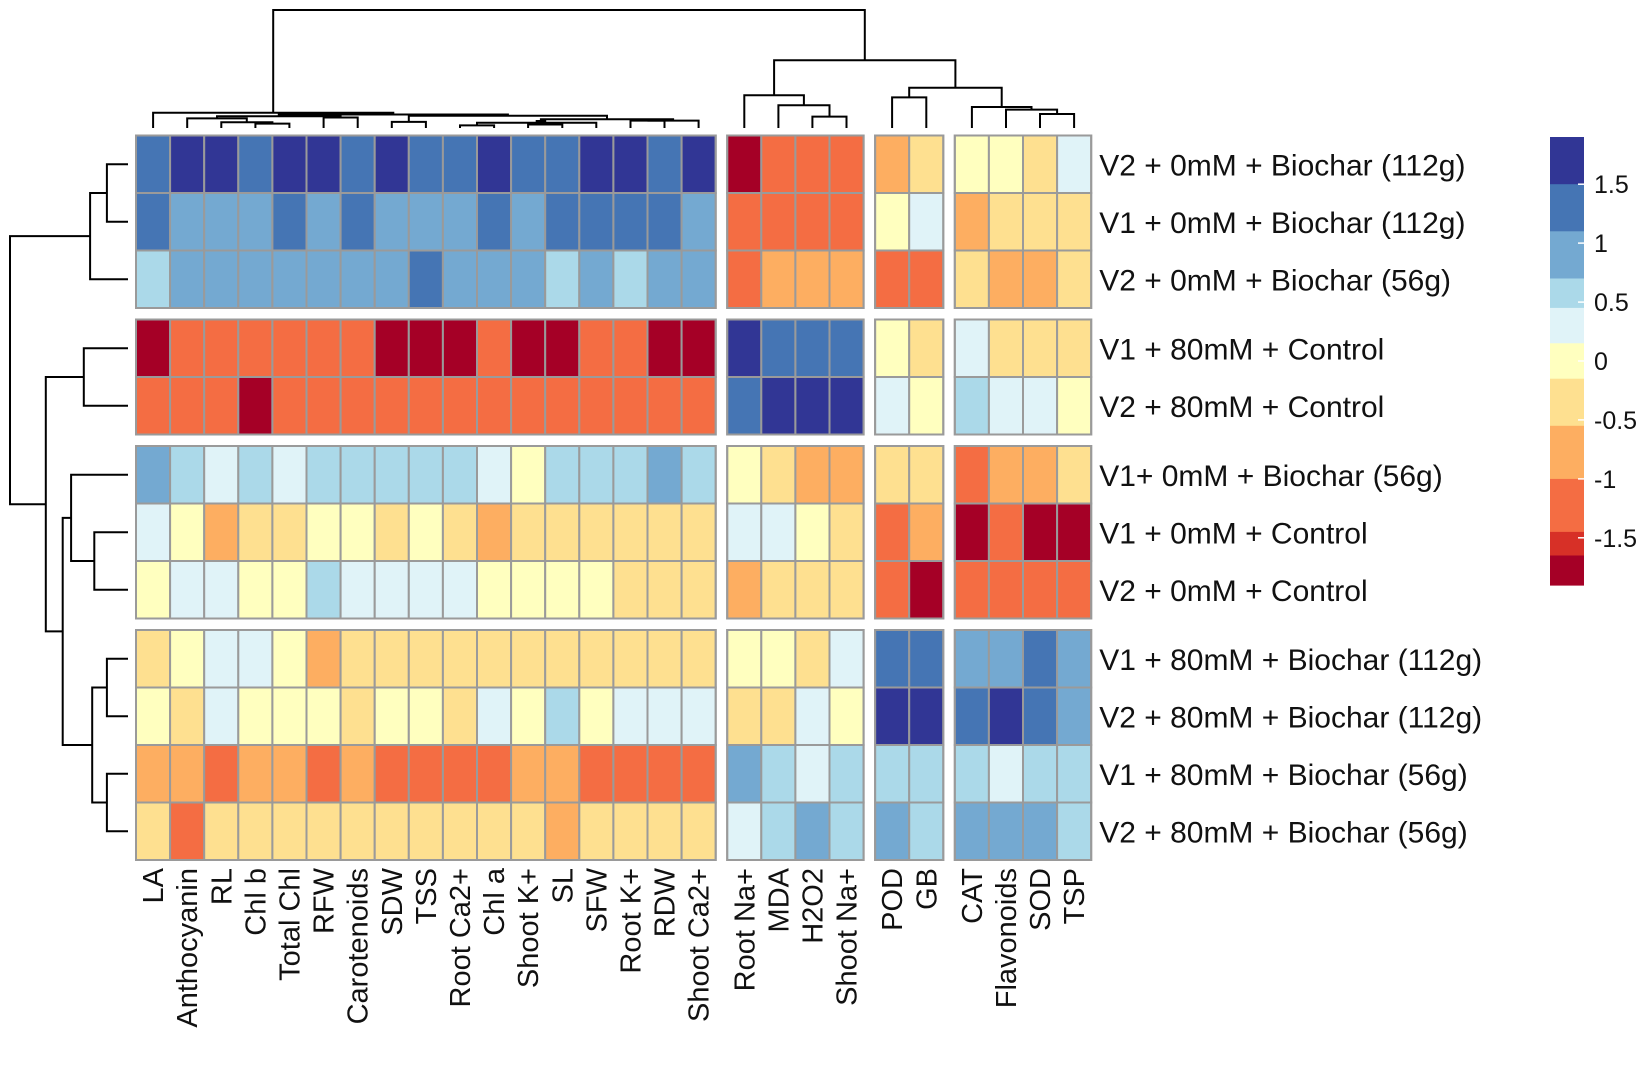 The width and height of the screenshot is (1652, 1085). I want to click on row-dendrogram, so click(68, 498).